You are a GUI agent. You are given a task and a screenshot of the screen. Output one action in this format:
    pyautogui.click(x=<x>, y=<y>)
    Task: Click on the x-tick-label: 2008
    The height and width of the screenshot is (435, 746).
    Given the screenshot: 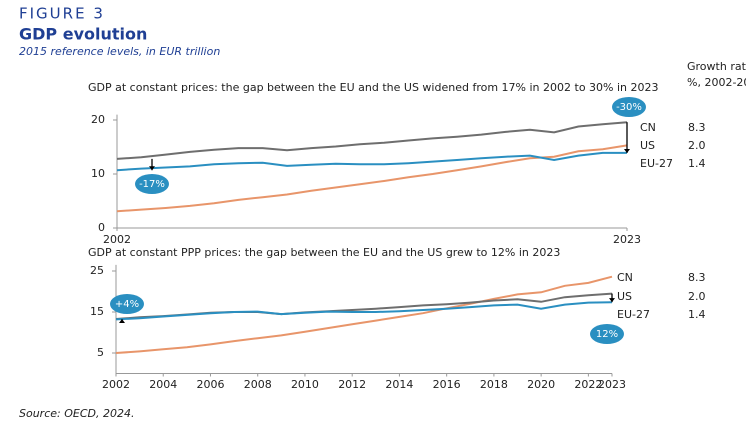 What is the action you would take?
    pyautogui.click(x=258, y=384)
    